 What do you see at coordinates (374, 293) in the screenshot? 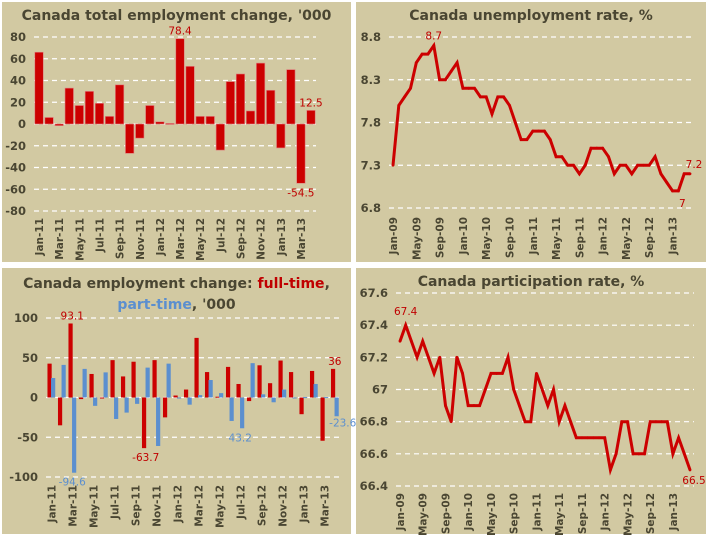
I see `y-tick-label: 67.6` at bounding box center [374, 293].